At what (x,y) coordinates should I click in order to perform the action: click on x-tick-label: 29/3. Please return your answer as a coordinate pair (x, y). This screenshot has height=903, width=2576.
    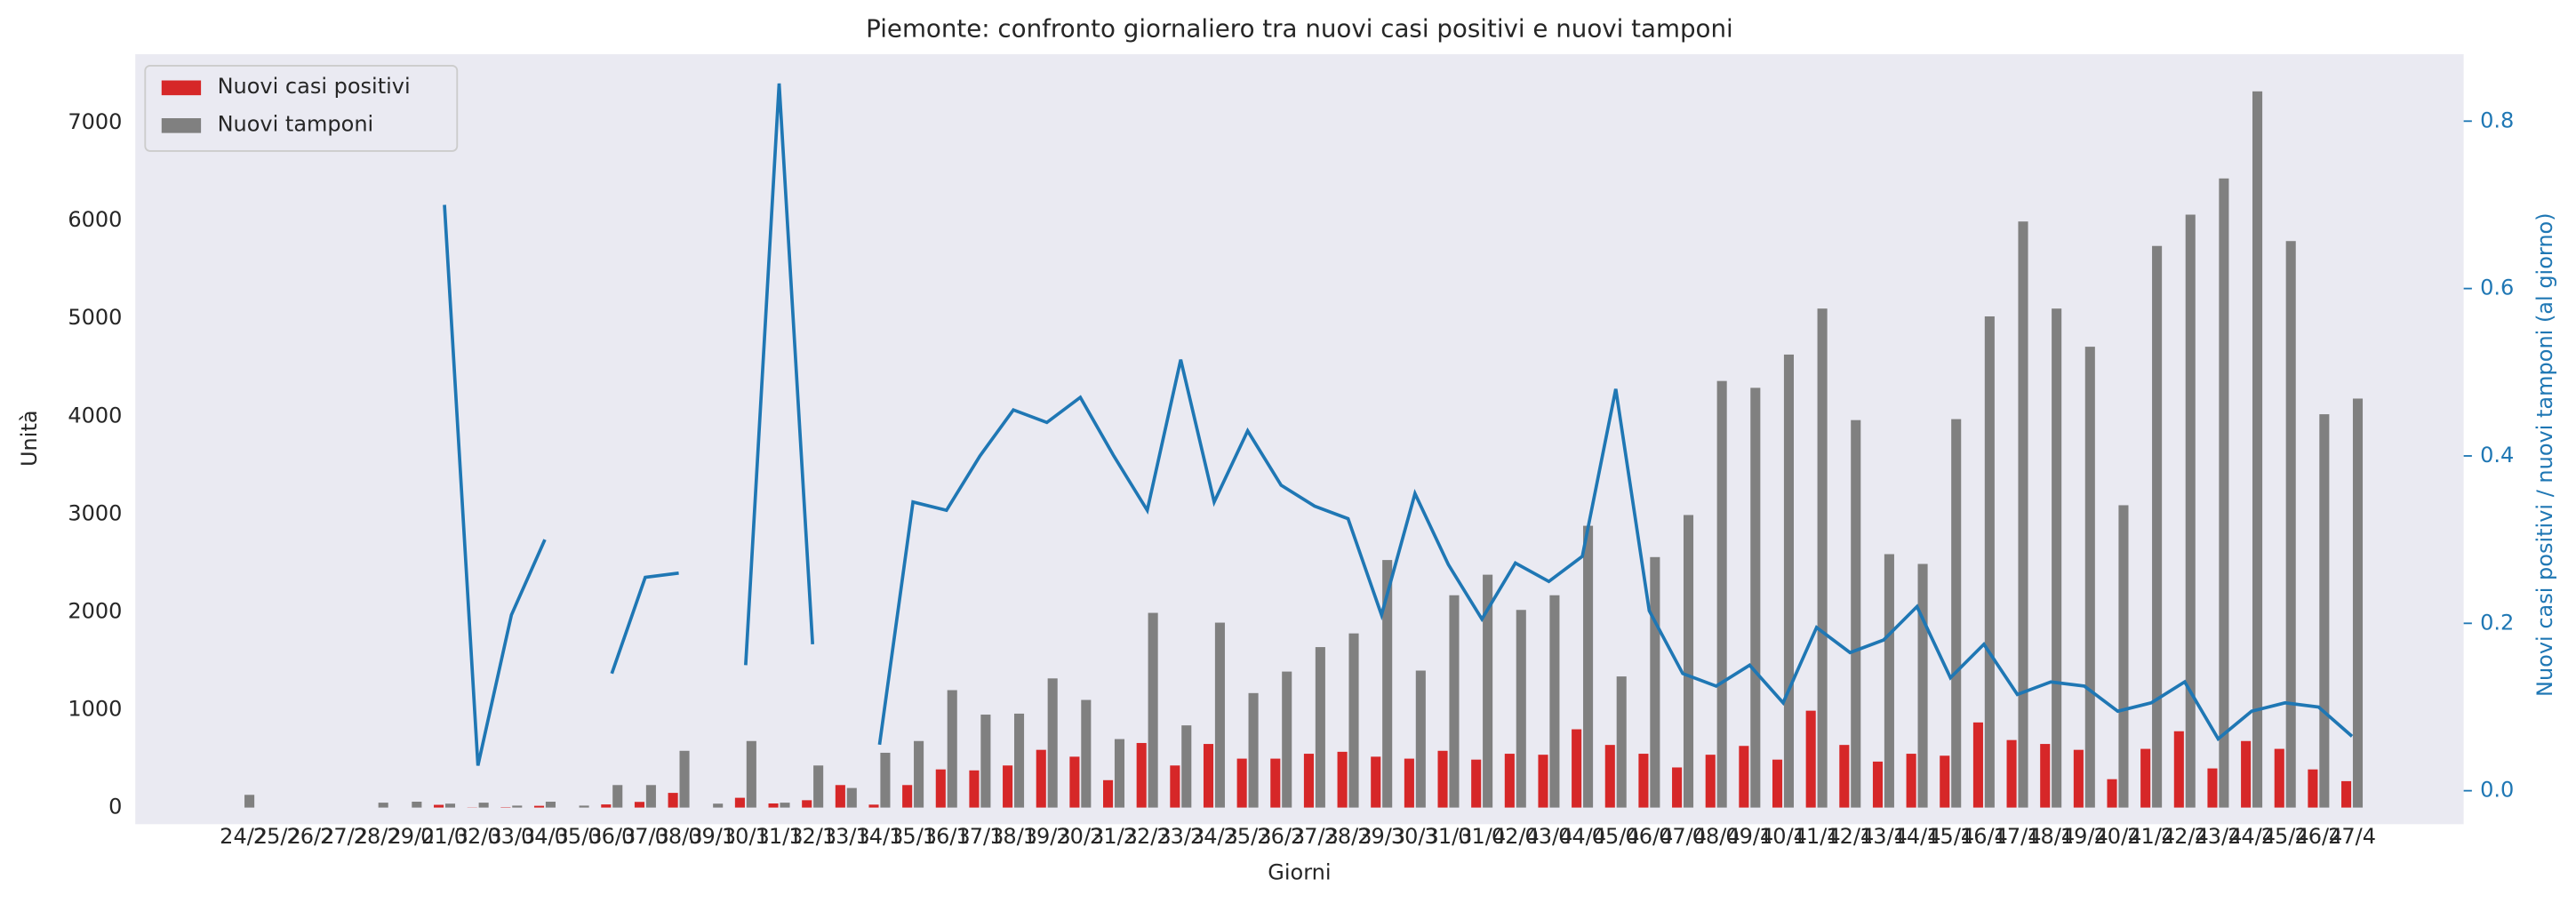
    Looking at the image, I should click on (1381, 836).